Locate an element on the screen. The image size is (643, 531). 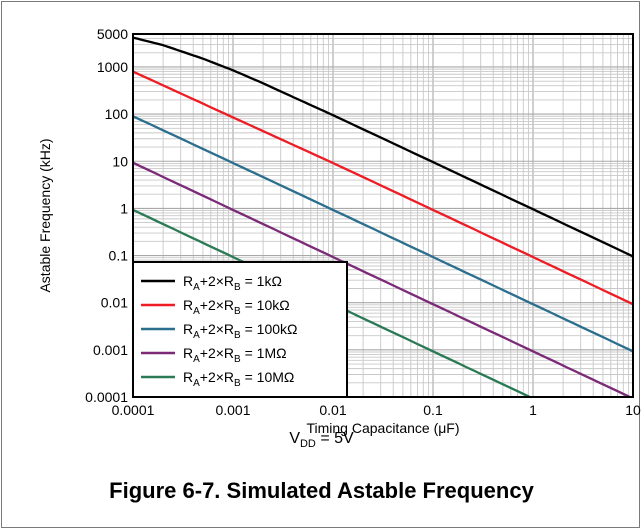
legend-label: RA+2×RB = 10MΩ is located at coordinates (238, 379).